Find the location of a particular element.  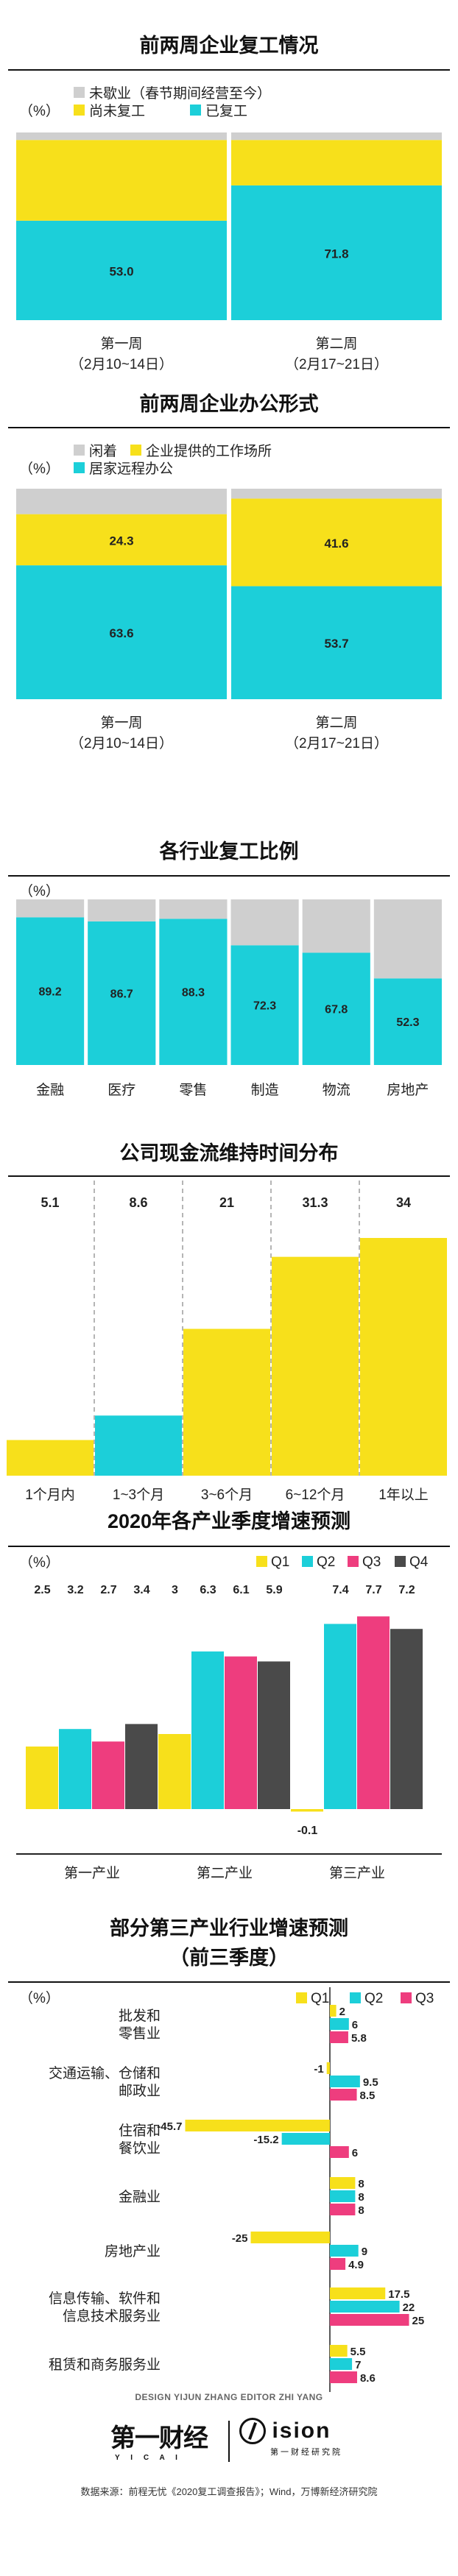

legend-item: 尚未复工 is located at coordinates (109, 110).